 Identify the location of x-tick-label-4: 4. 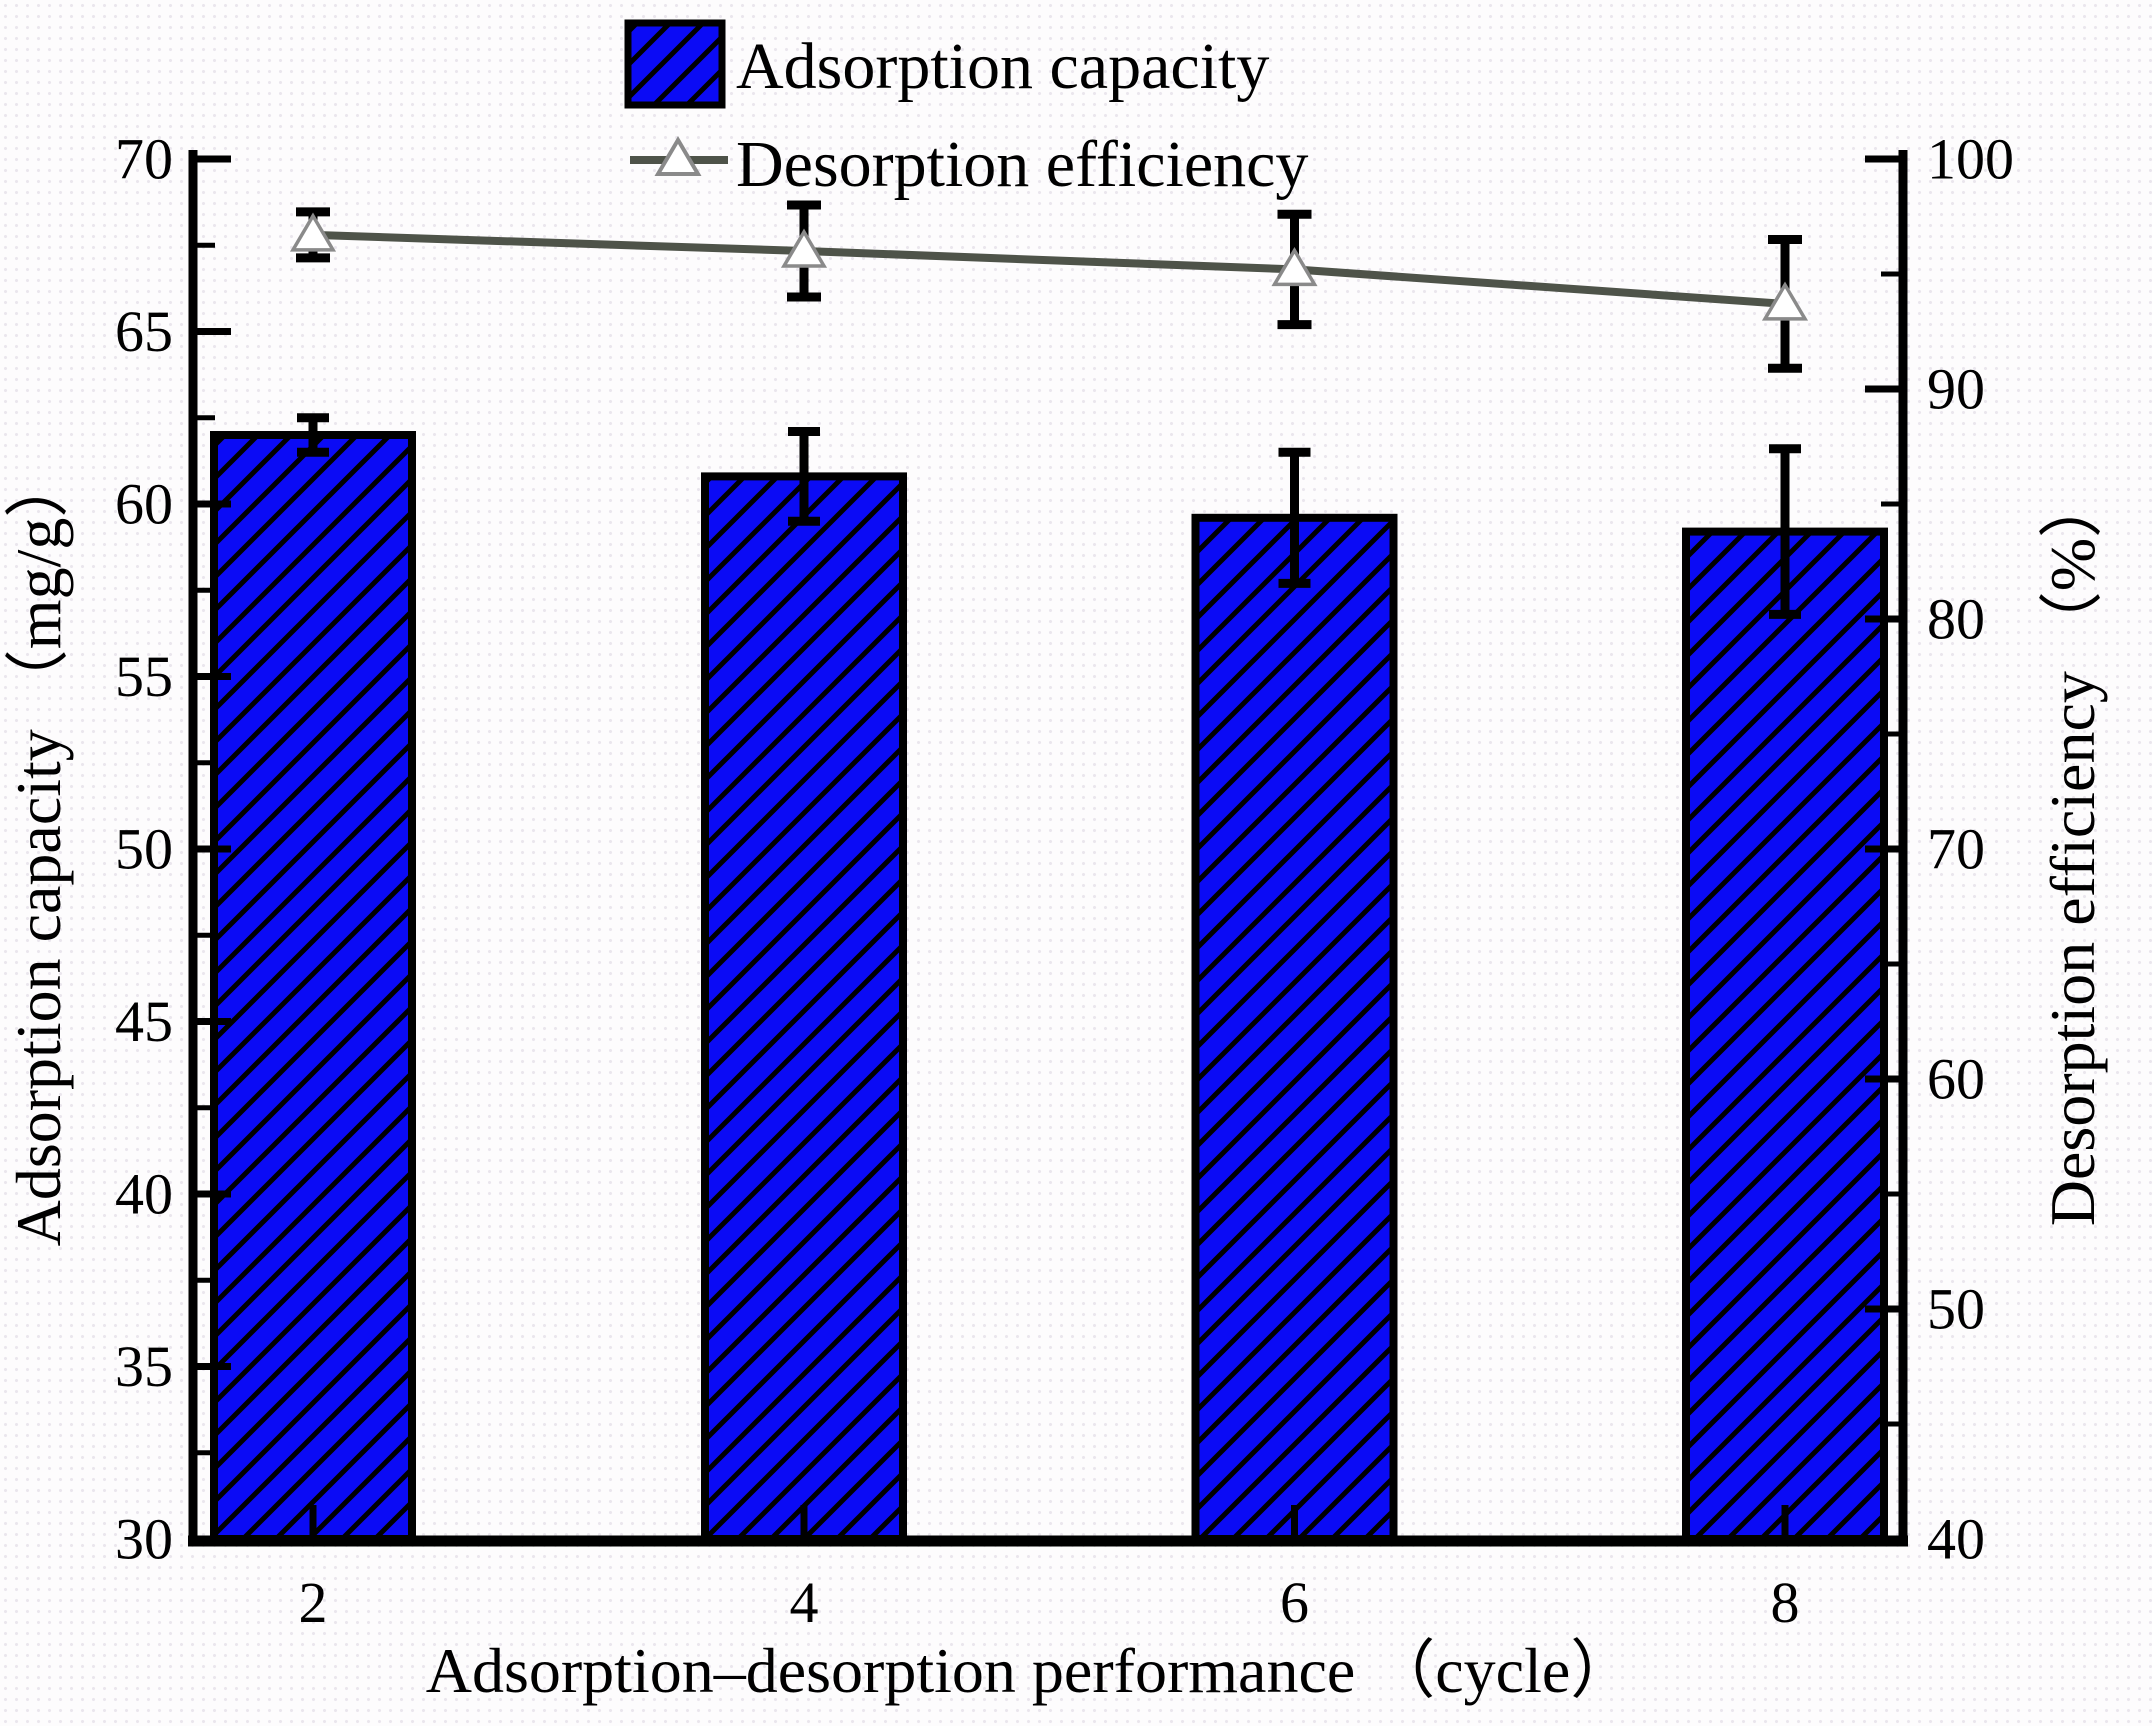
(804, 1602).